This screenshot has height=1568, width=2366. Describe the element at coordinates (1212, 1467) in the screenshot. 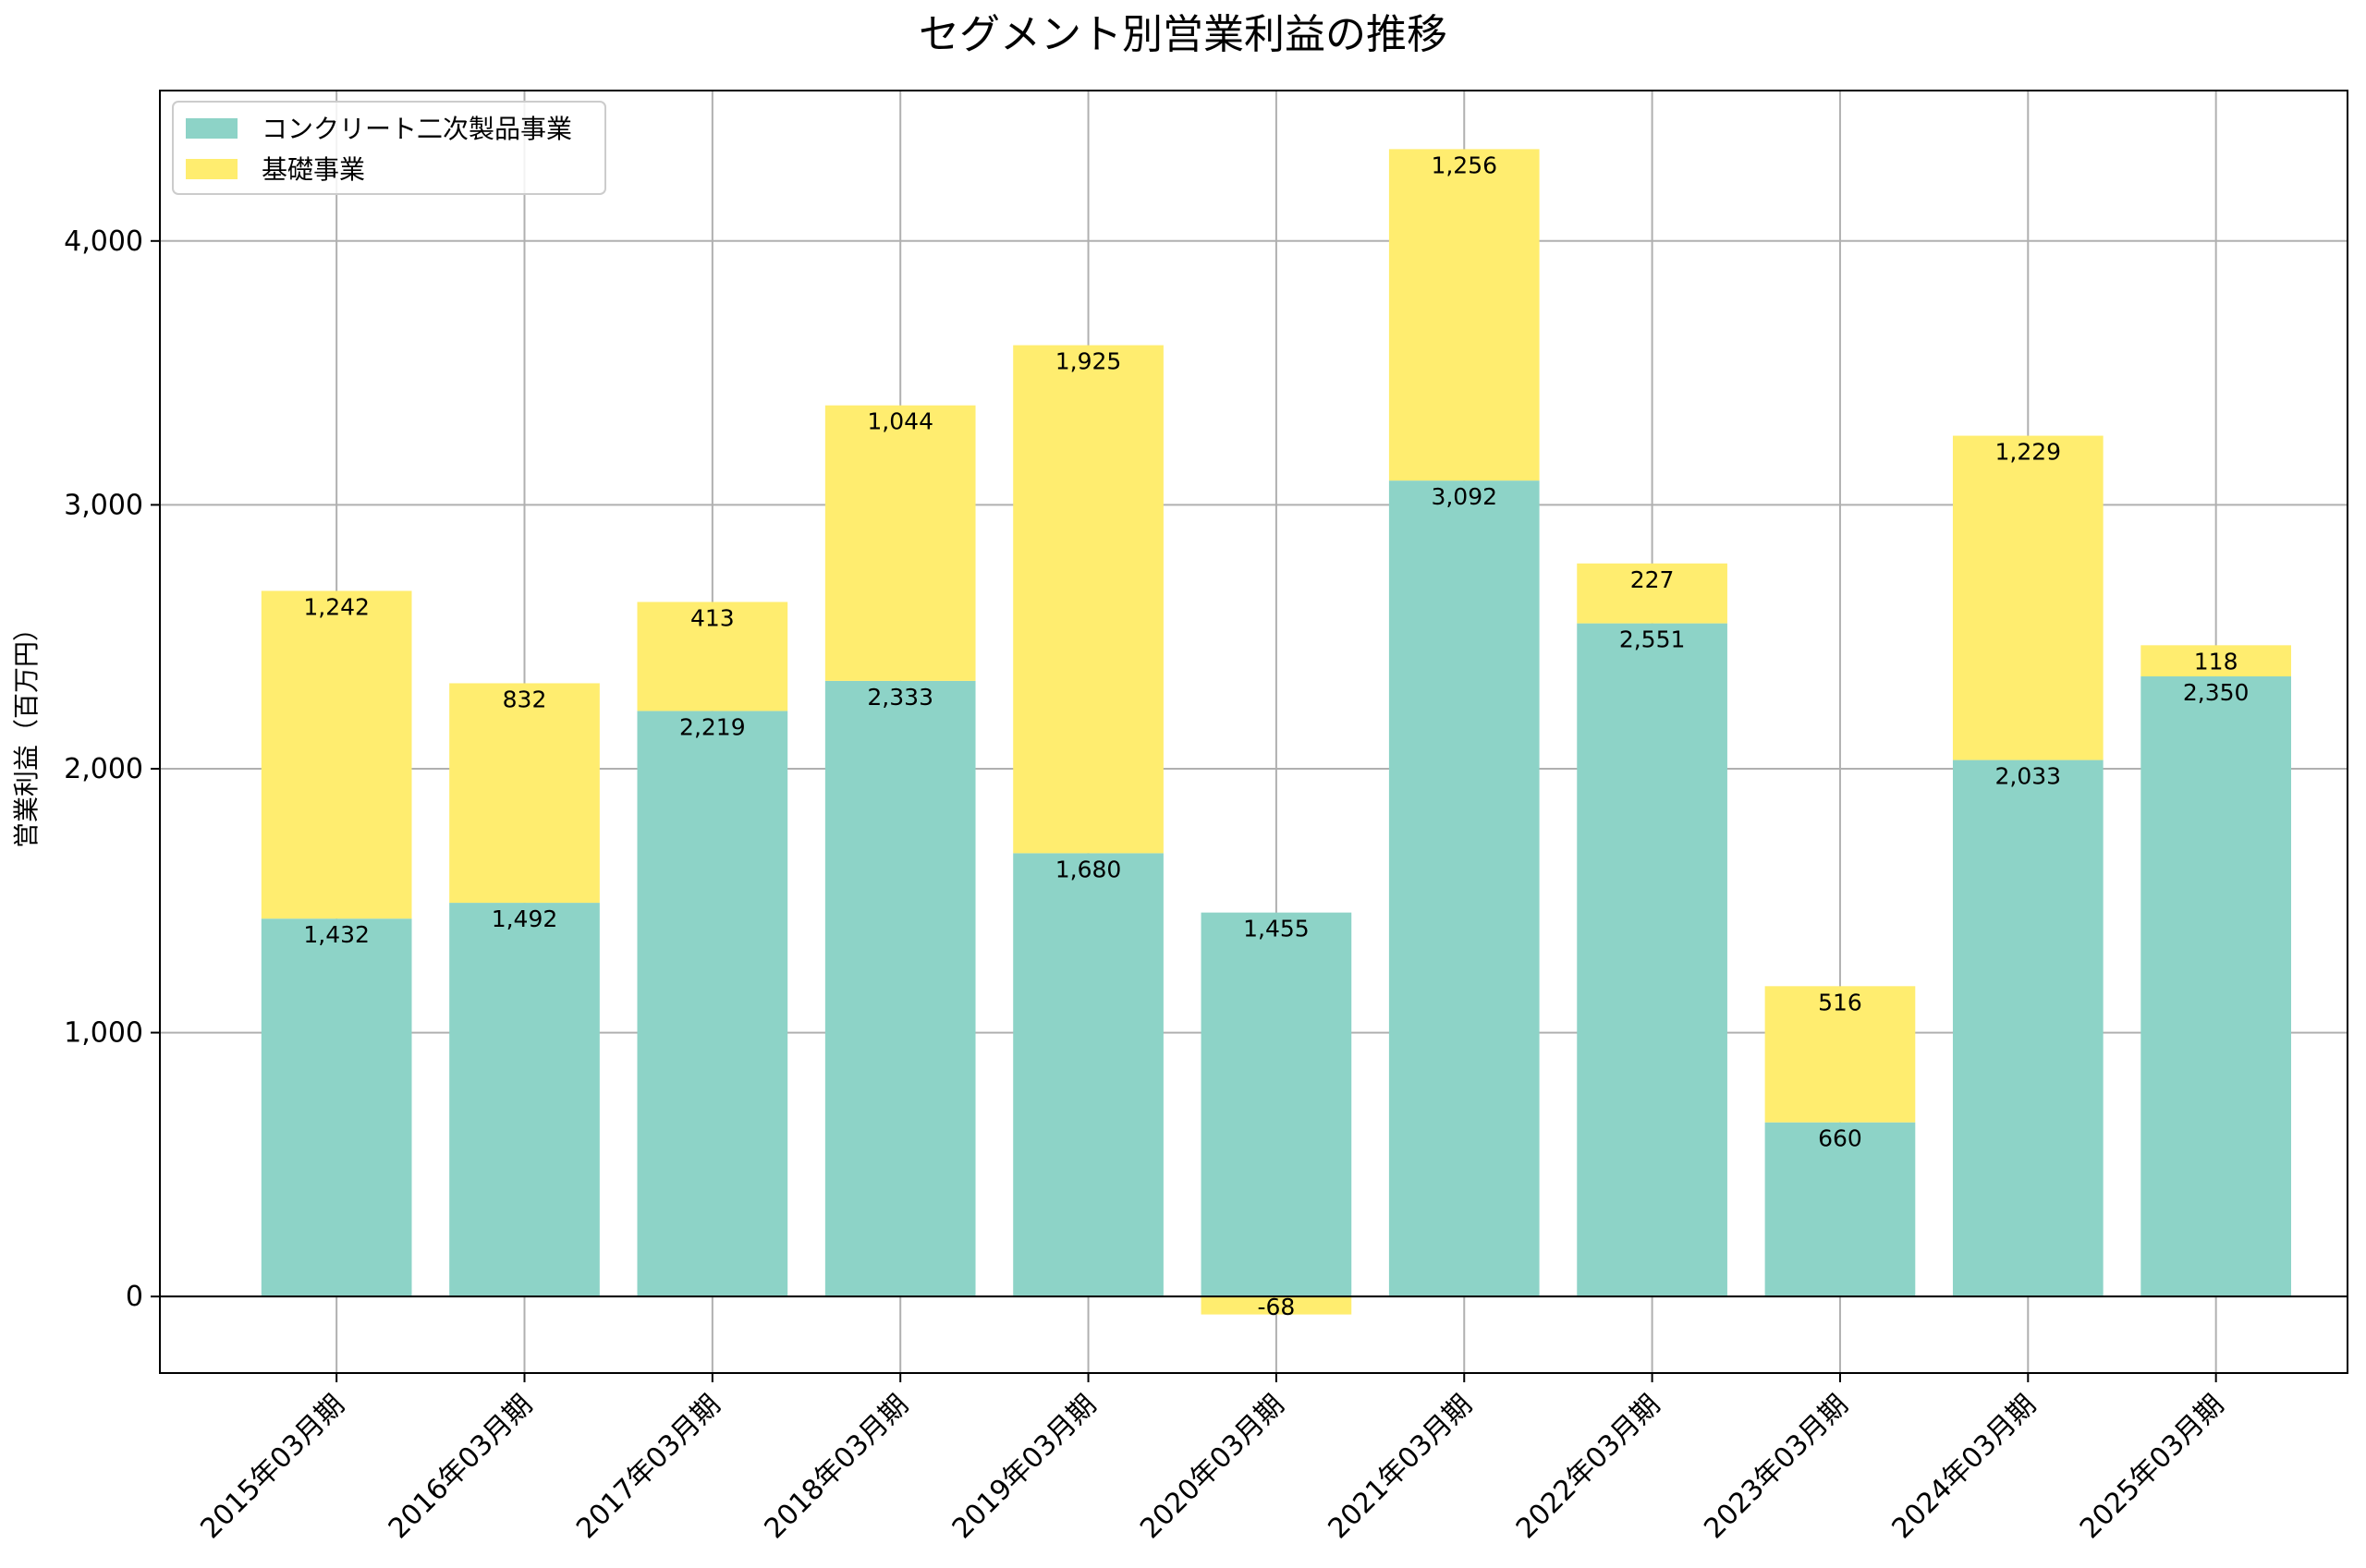

I see `x-tick-label: 2020年03月期` at that location.